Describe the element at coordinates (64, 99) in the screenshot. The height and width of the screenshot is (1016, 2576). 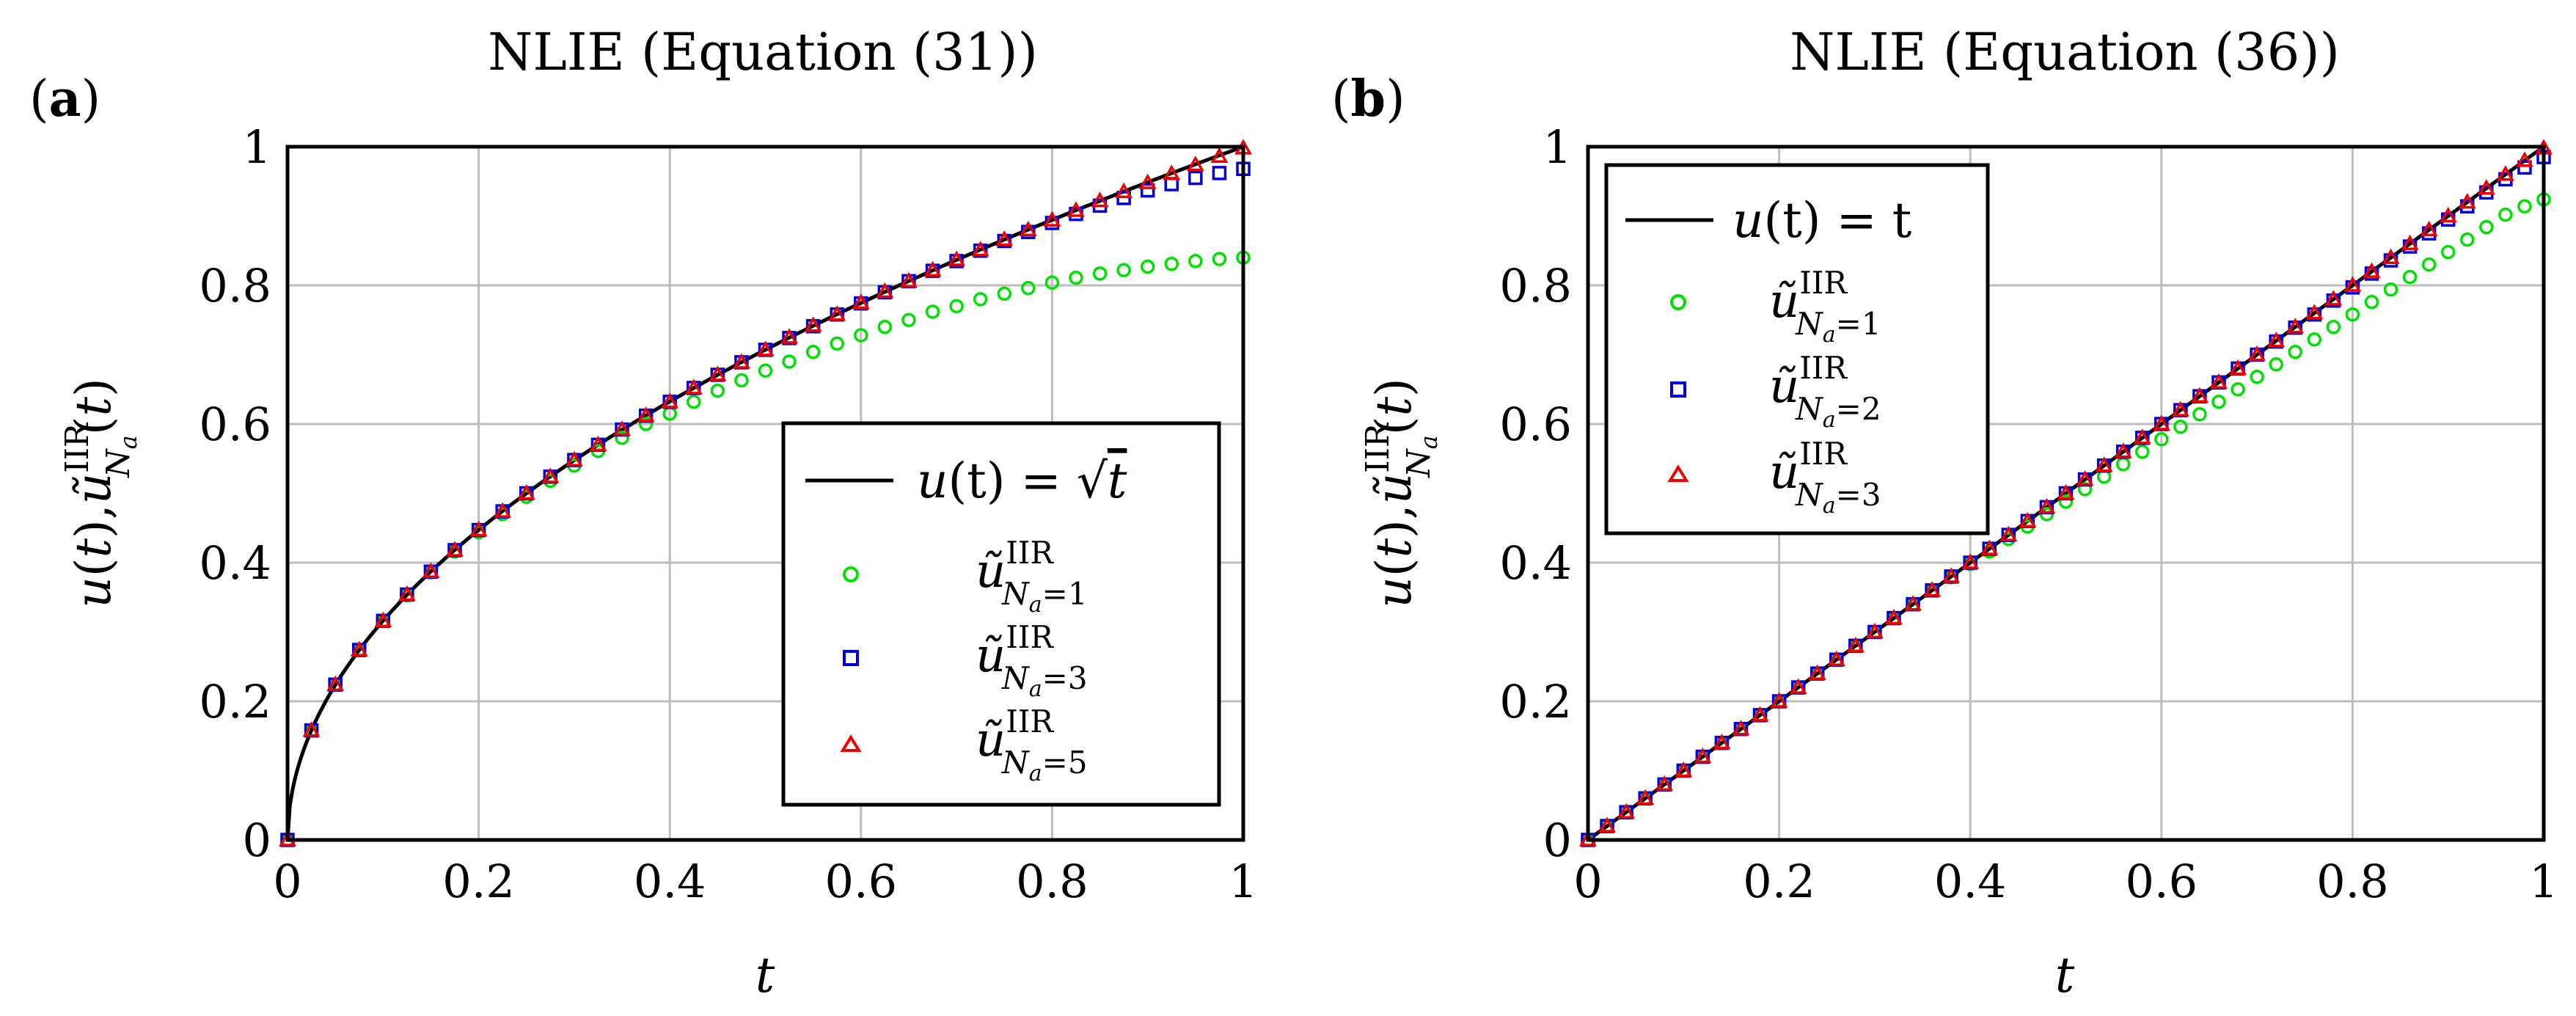
I see `panel-a-tag: (a)` at that location.